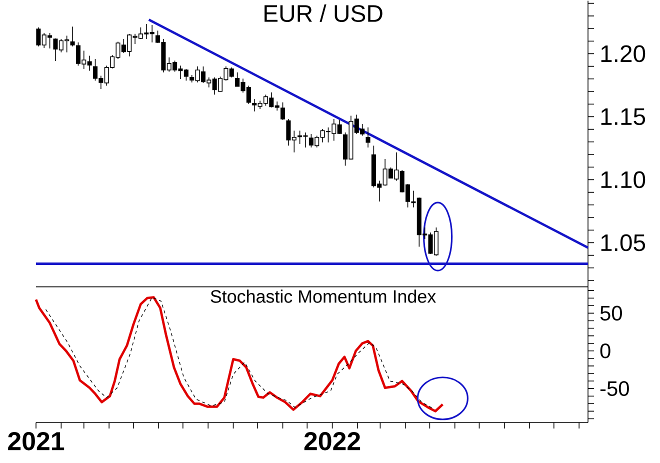 The width and height of the screenshot is (660, 463). What do you see at coordinates (623, 53) in the screenshot?
I see `y-tick-label: 1.20` at bounding box center [623, 53].